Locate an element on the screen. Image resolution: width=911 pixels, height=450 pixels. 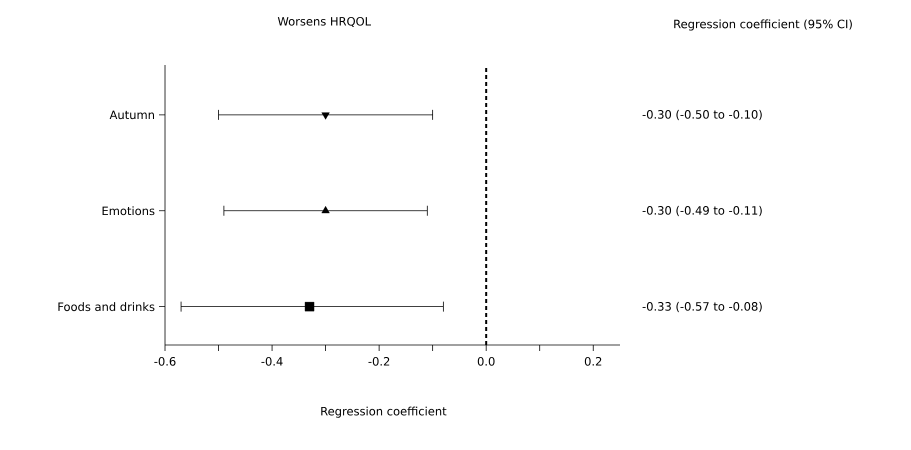
x-axis-title: Regression coefficient is located at coordinates (383, 412).